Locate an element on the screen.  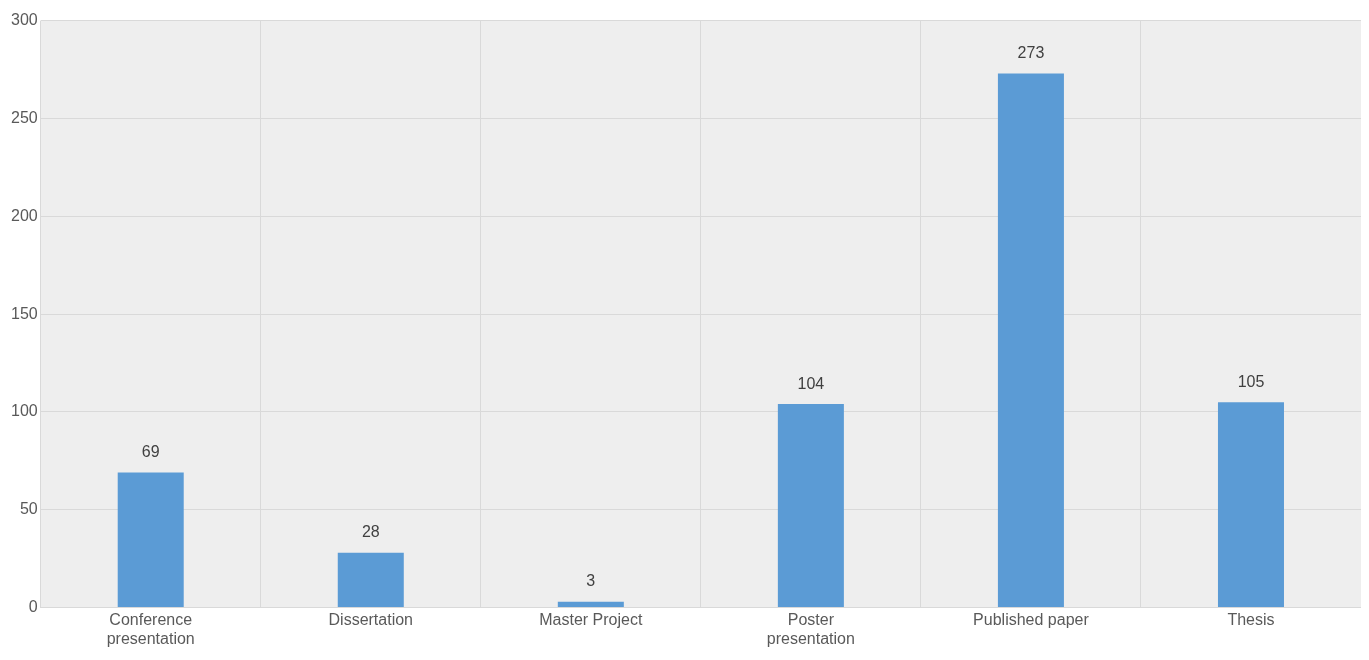
y-tick-label: 300 is located at coordinates (24, 20).